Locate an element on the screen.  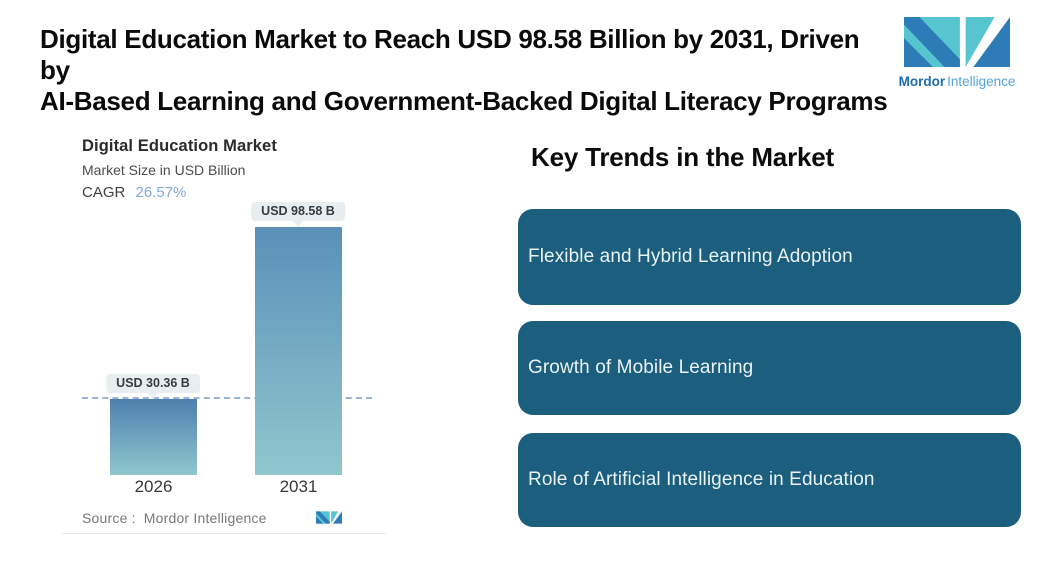
chart-title: Digital Education Market is located at coordinates (179, 146).